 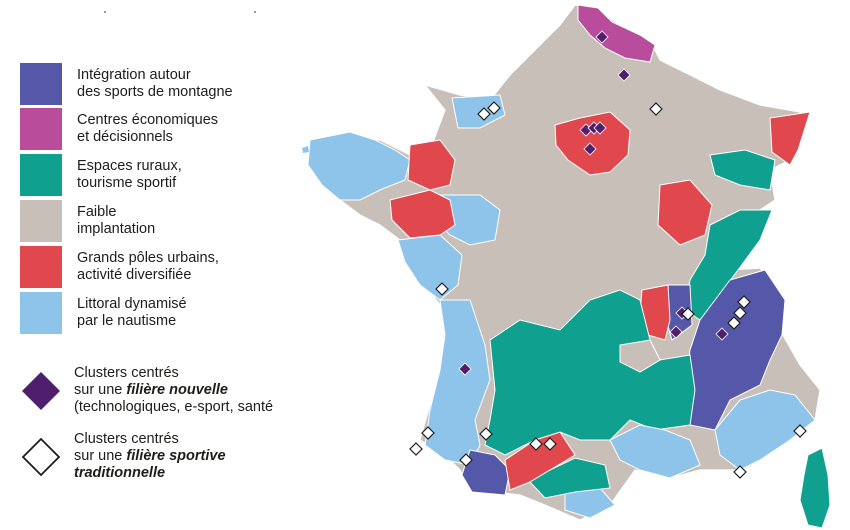 What do you see at coordinates (616, 33) in the screenshot?
I see `map-region-nord` at bounding box center [616, 33].